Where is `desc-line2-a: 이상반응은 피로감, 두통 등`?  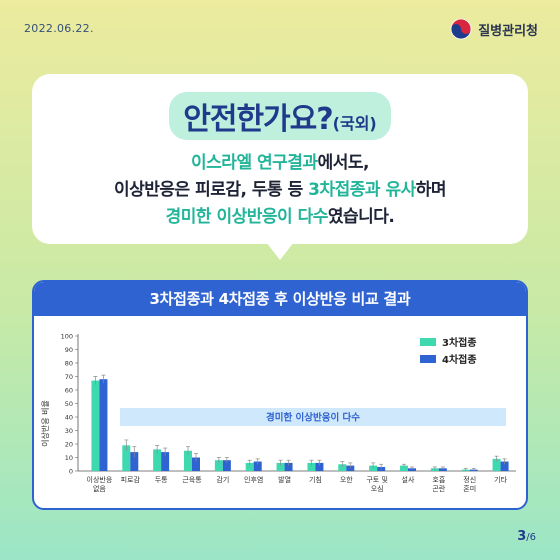
desc-line2-a: 이상반응은 피로감, 두통 등 is located at coordinates (211, 190).